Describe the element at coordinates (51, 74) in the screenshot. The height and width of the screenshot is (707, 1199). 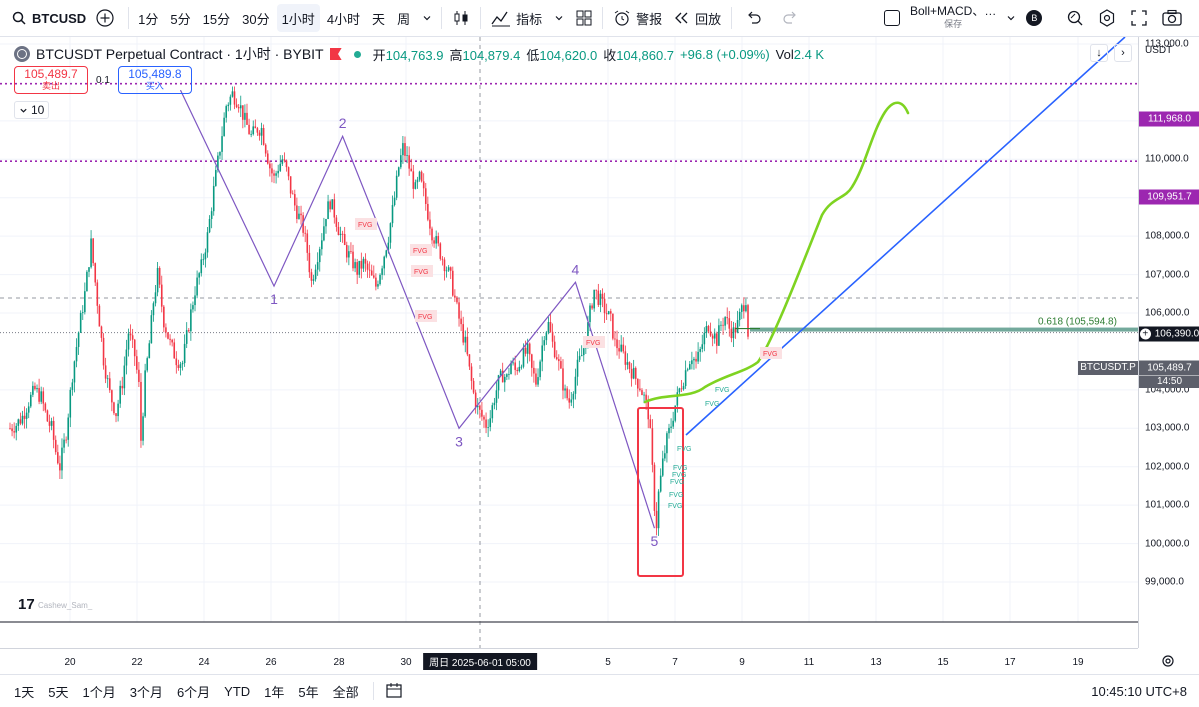
I see `sell-price: 105,489.7` at that location.